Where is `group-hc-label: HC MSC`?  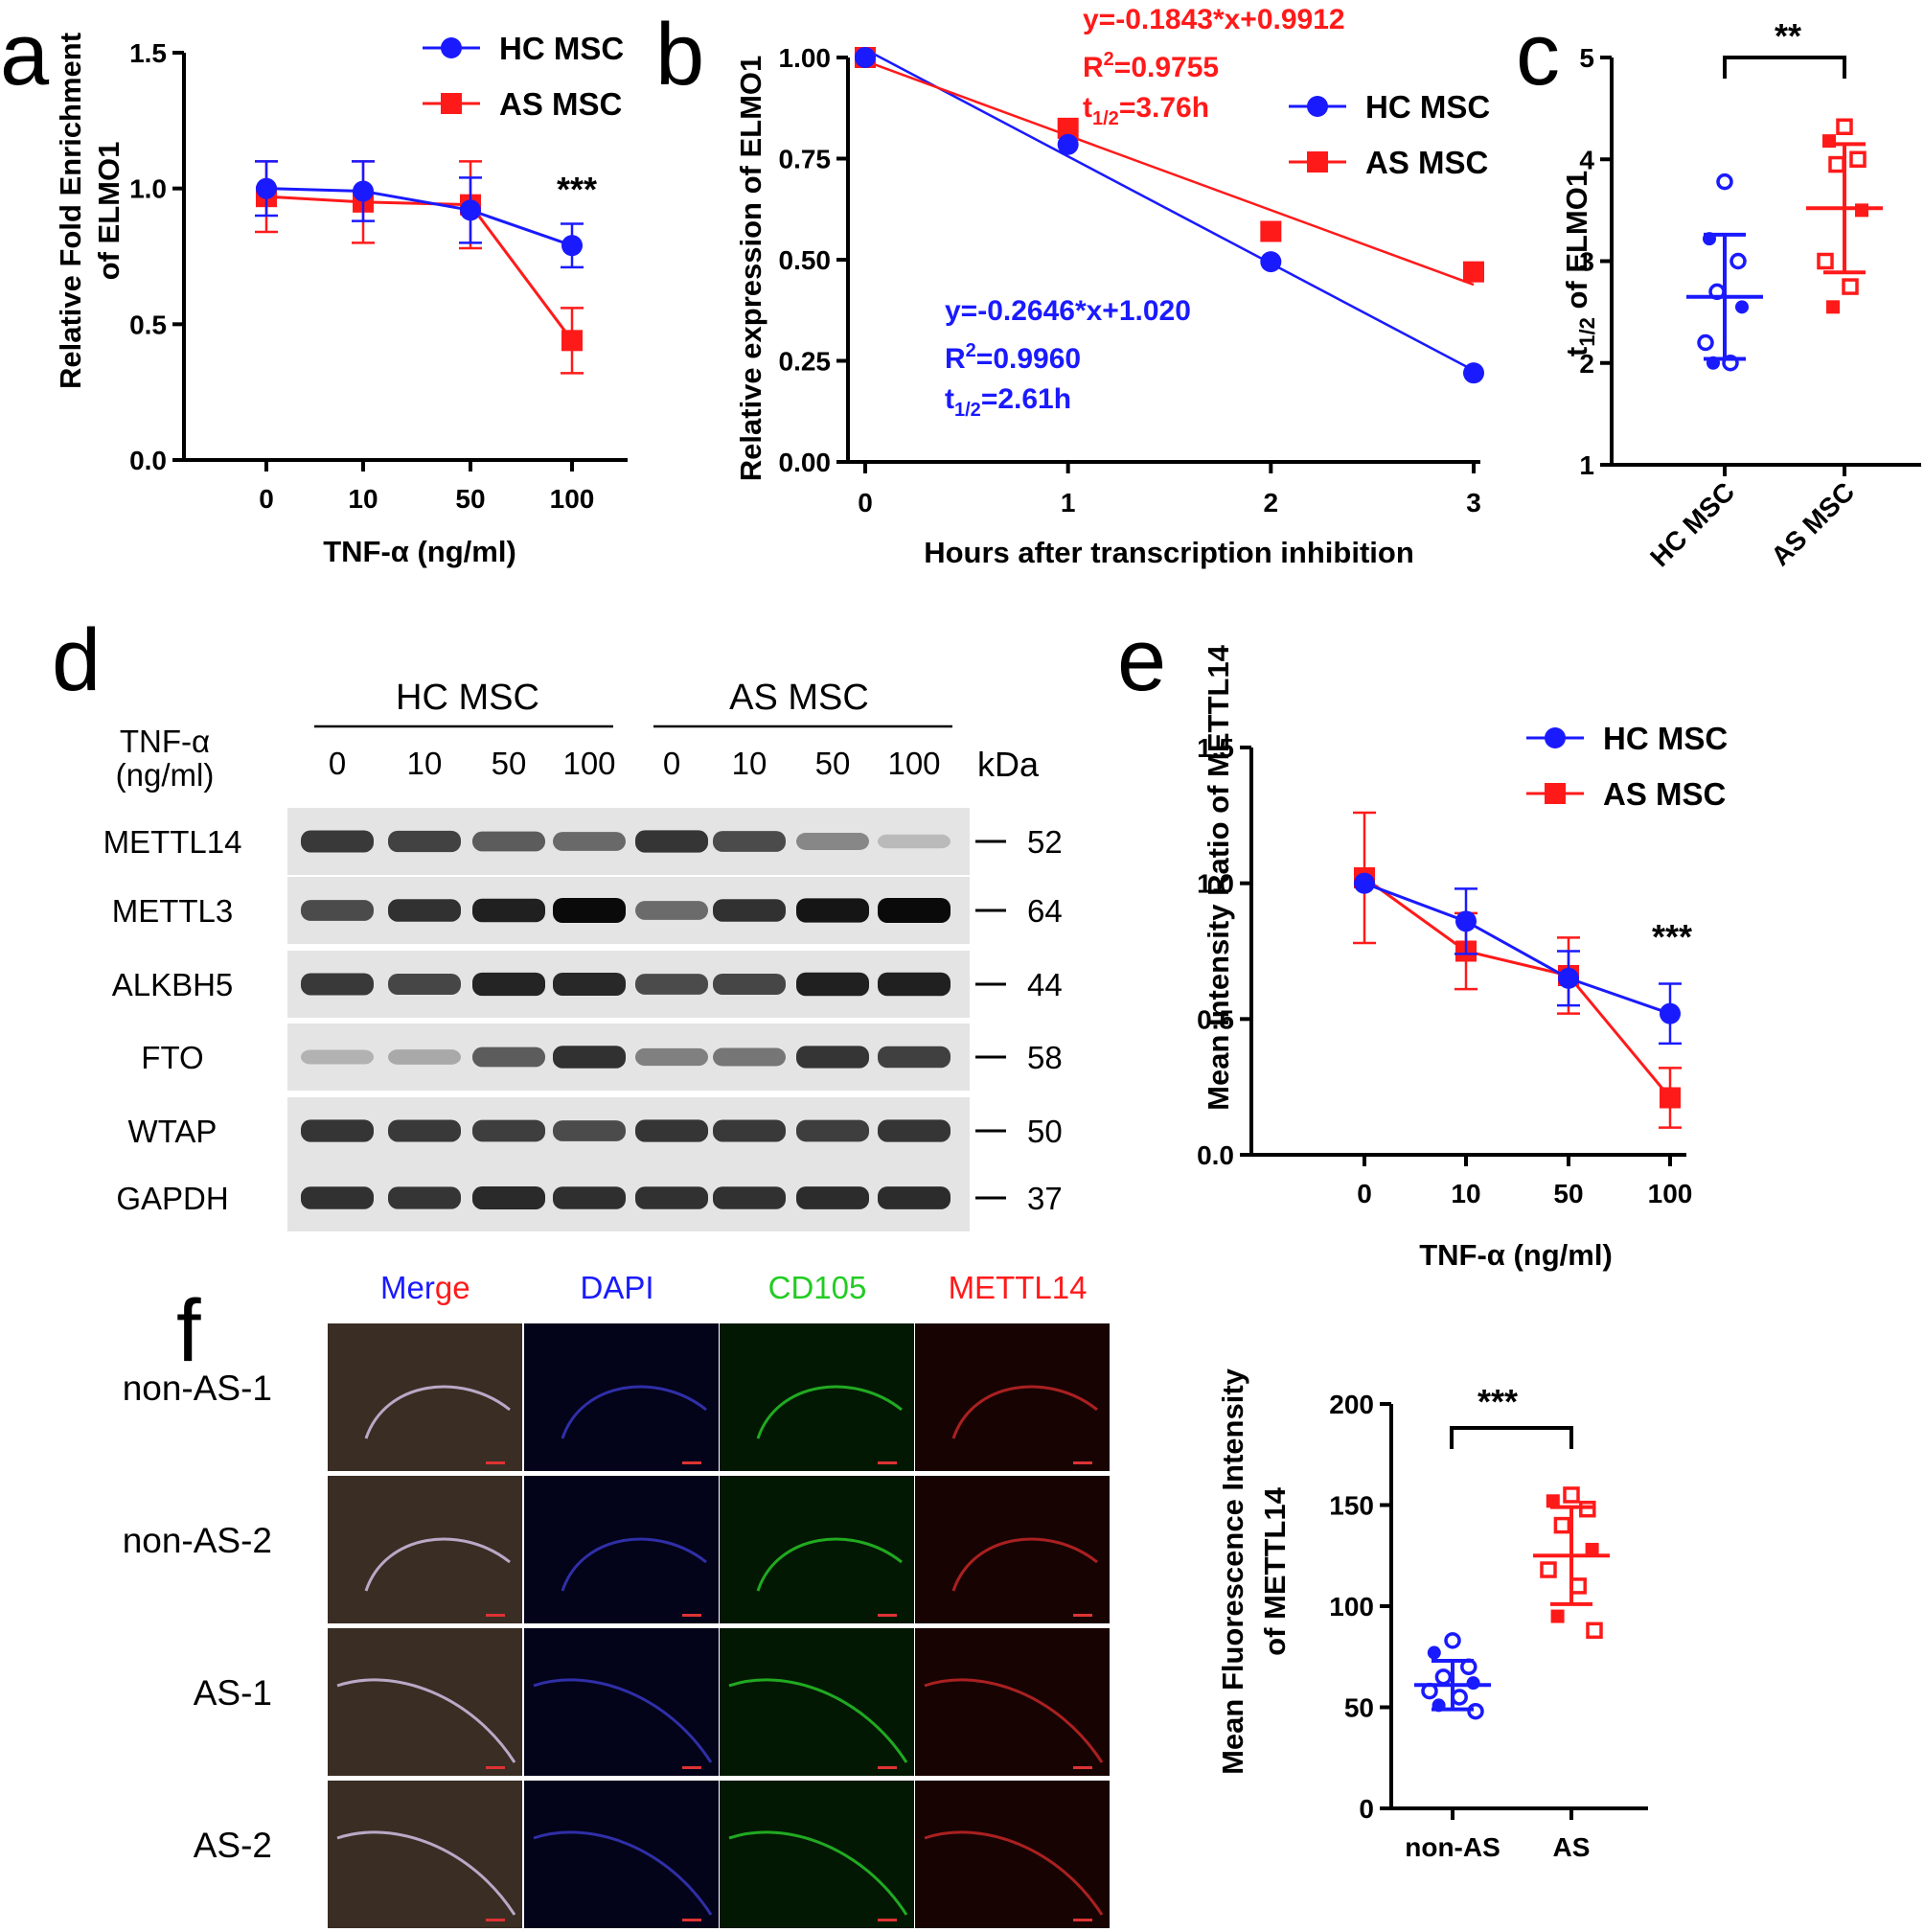
group-hc-label: HC MSC is located at coordinates (467, 698).